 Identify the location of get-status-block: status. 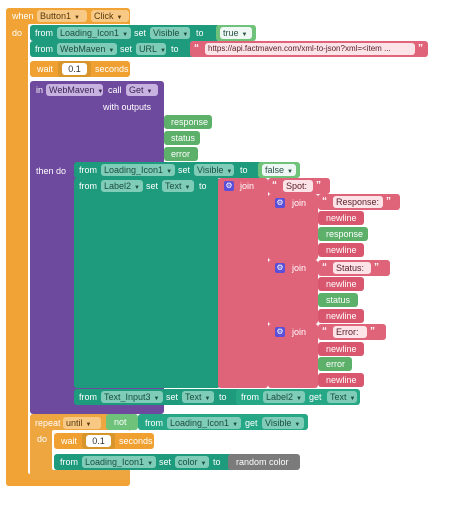
(338, 300).